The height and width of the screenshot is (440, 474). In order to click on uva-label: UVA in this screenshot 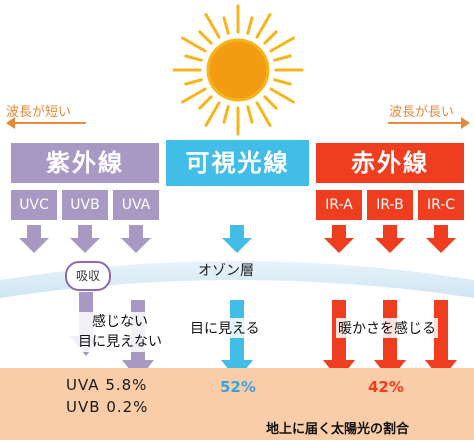, I will do `click(136, 205)`.